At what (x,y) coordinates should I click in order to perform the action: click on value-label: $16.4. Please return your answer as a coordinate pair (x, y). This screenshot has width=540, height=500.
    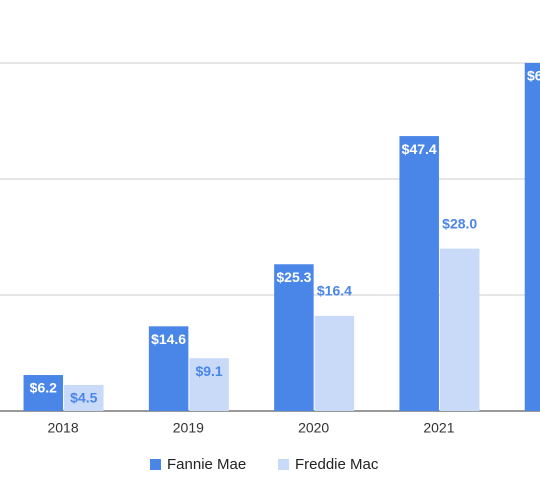
    Looking at the image, I should click on (334, 291).